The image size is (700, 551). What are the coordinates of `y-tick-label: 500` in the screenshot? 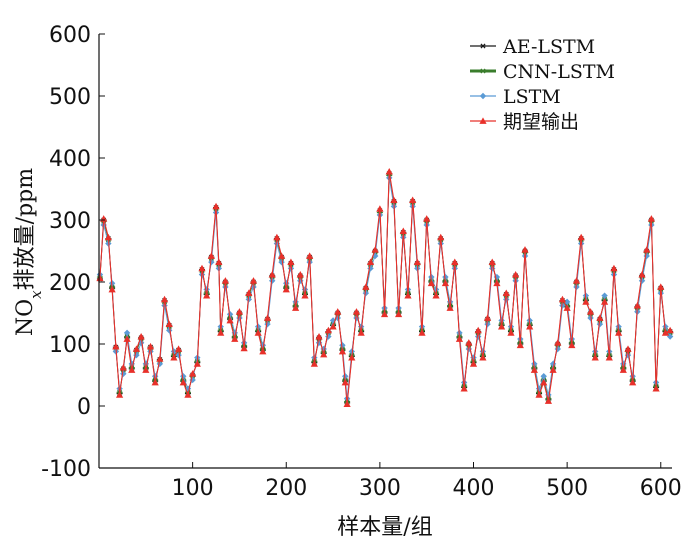 It's located at (70, 97).